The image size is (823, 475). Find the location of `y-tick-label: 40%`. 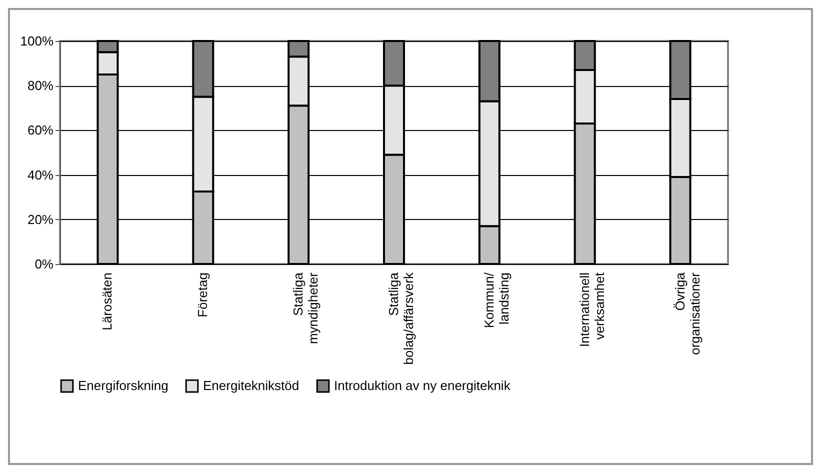

y-tick-label: 40% is located at coordinates (40, 174).